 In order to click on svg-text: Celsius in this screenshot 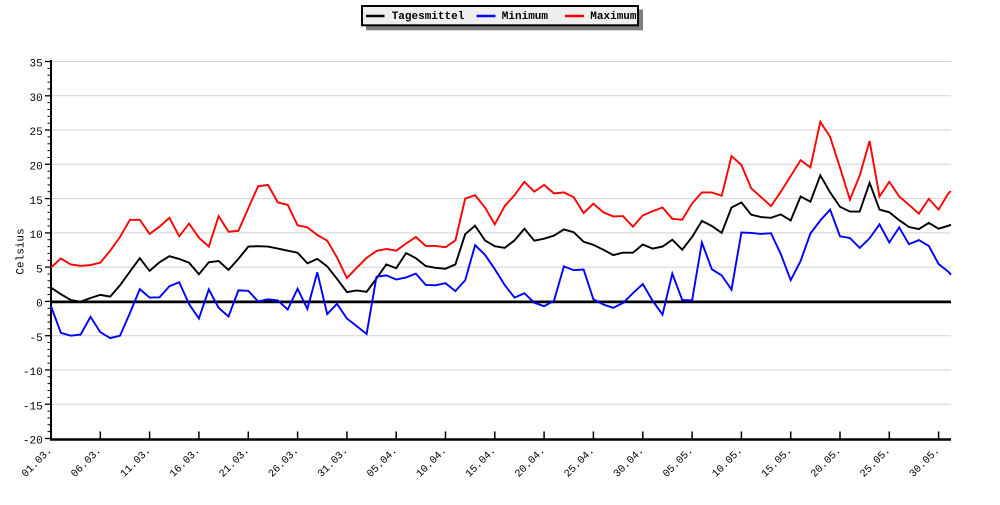, I will do `click(22, 251)`.